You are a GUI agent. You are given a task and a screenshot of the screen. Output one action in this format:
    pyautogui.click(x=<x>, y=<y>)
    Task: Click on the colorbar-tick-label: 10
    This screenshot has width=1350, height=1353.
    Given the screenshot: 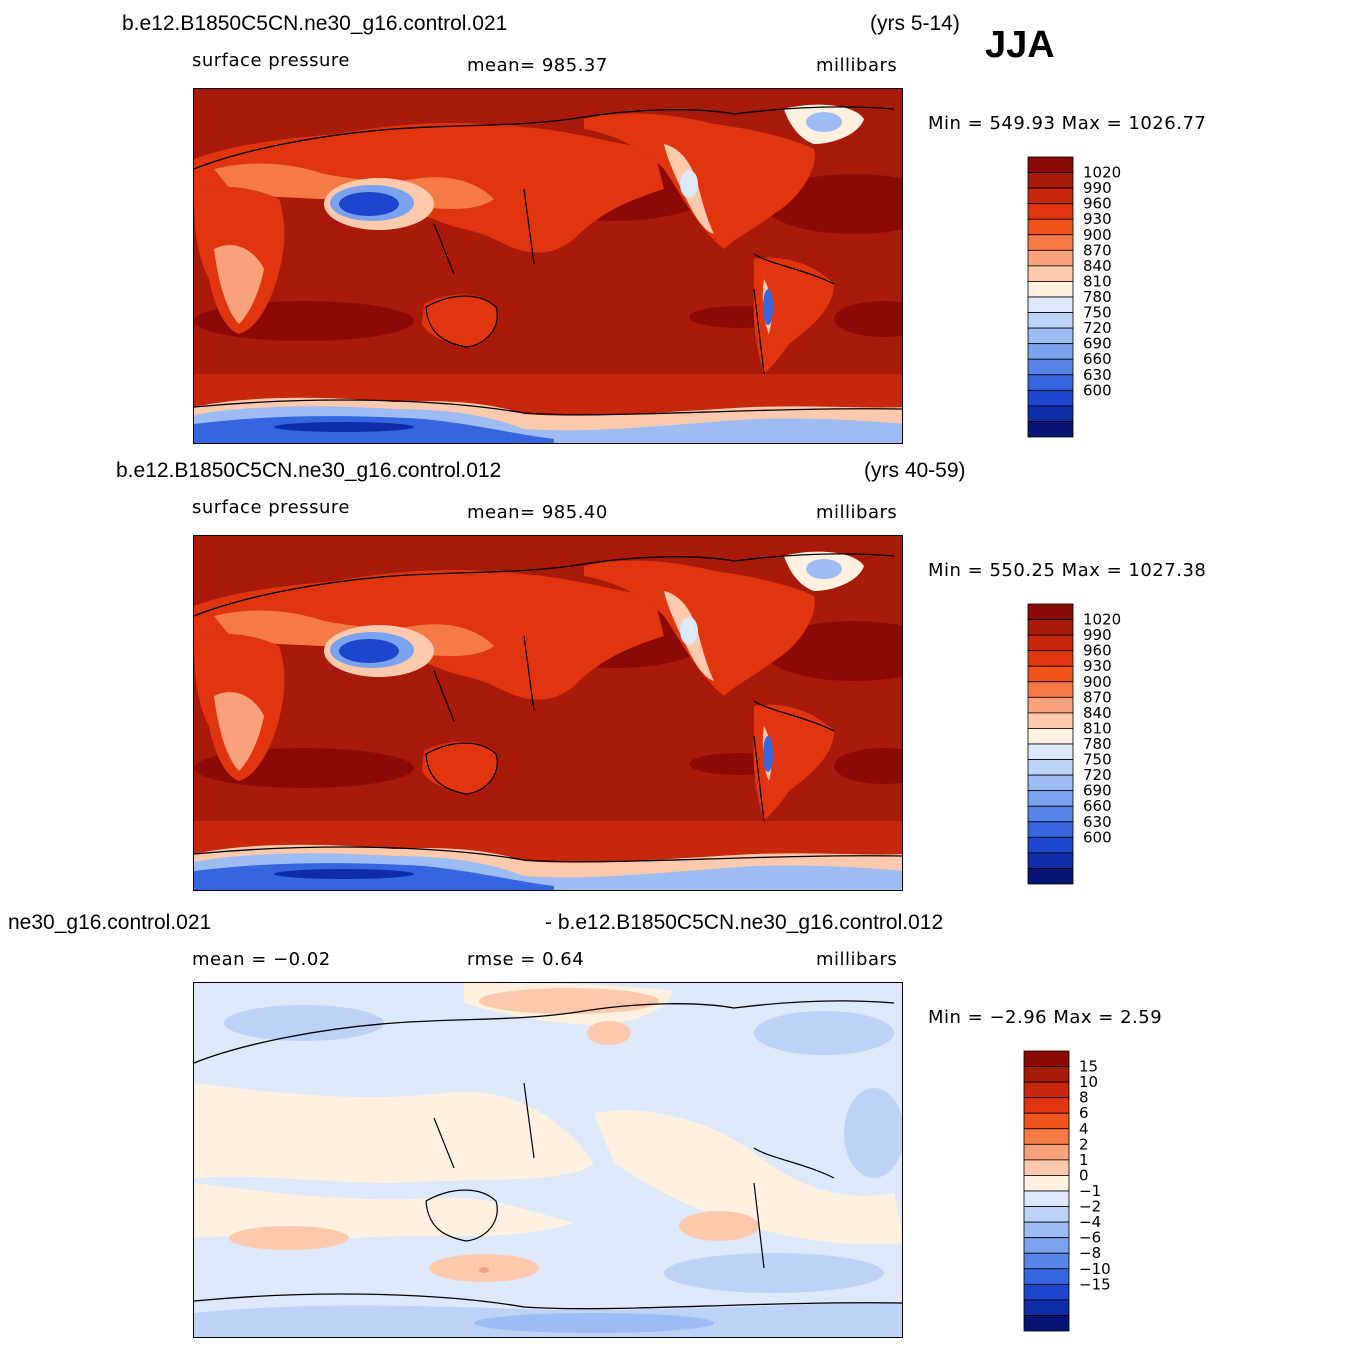 What is the action you would take?
    pyautogui.click(x=1088, y=1082)
    